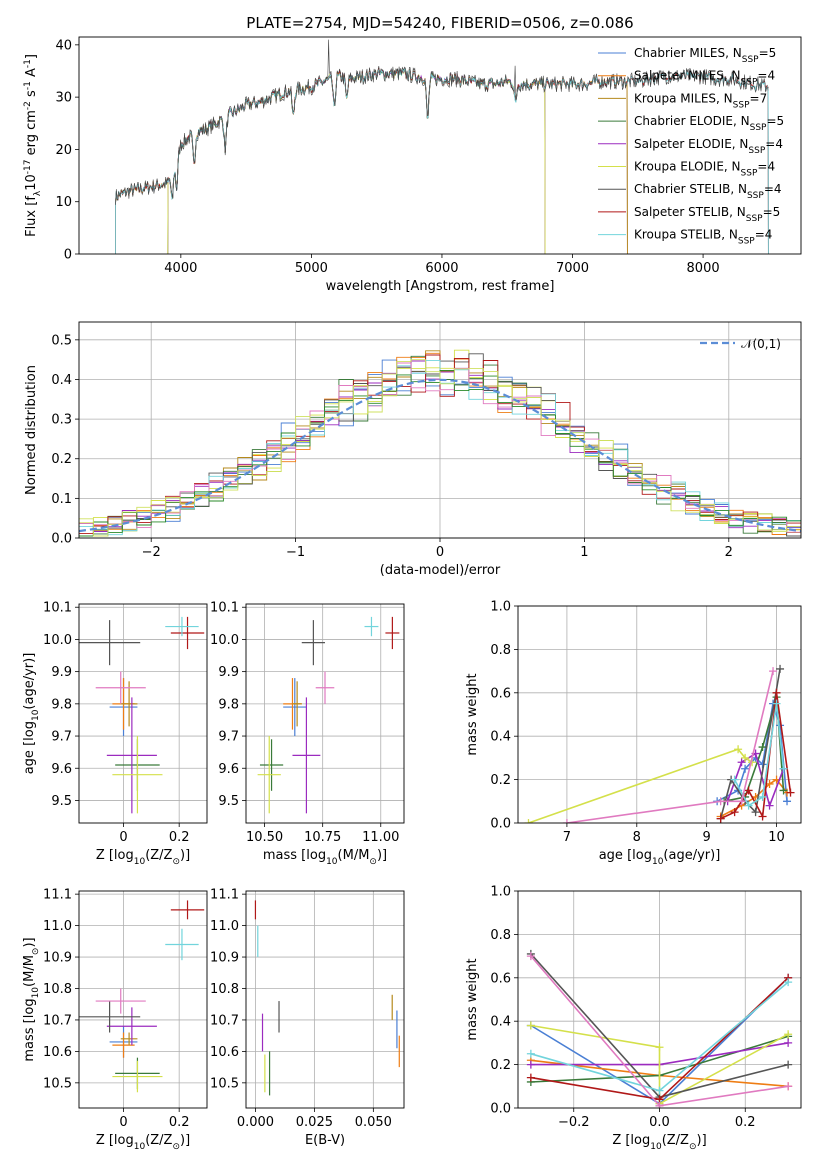  Describe the element at coordinates (703, 237) in the screenshot. I see `legend-label: Kroupa STELIB, NSSP=4` at that location.